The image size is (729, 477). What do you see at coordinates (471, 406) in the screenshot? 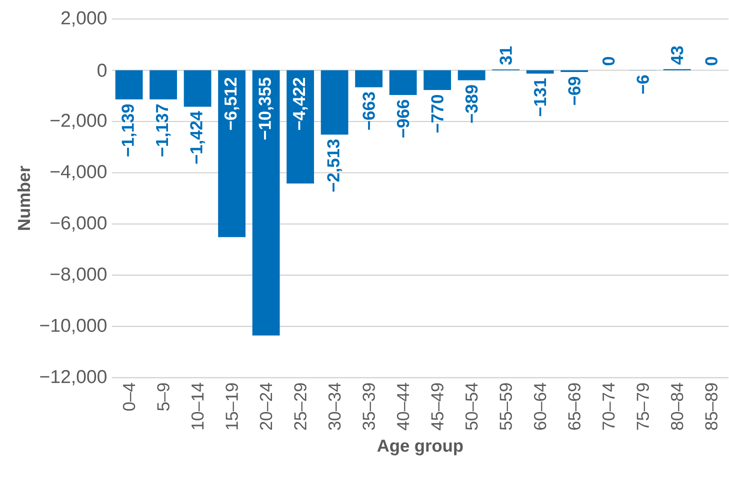
I see `x-tick-label: 50–54` at bounding box center [471, 406].